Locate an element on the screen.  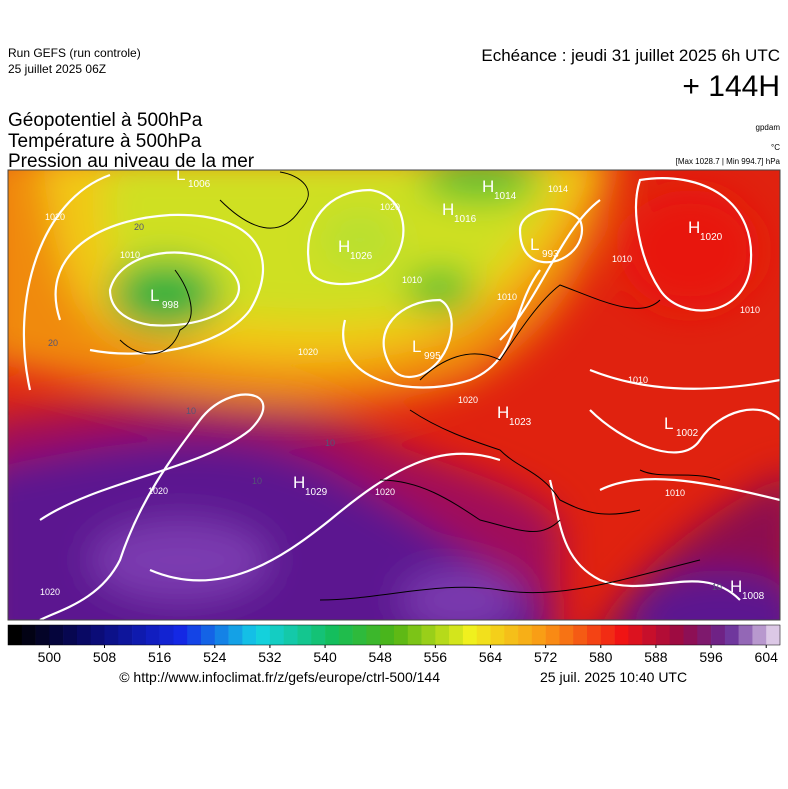
center-value: 1023 is located at coordinates (520, 422).